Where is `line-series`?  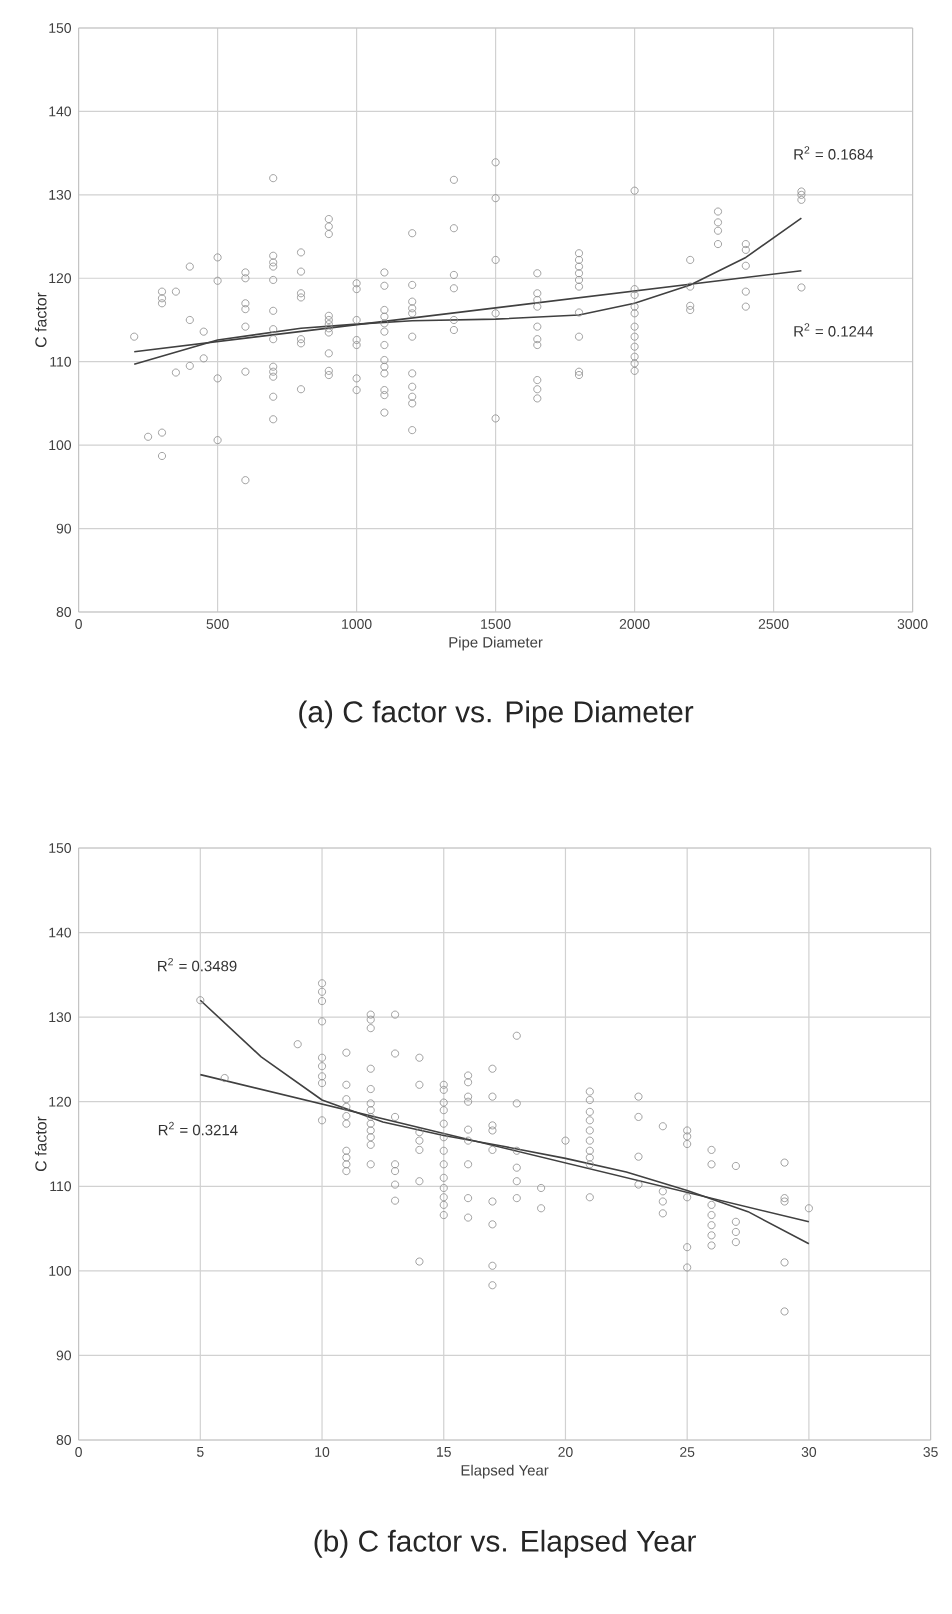
line-series is located at coordinates (468, 291).